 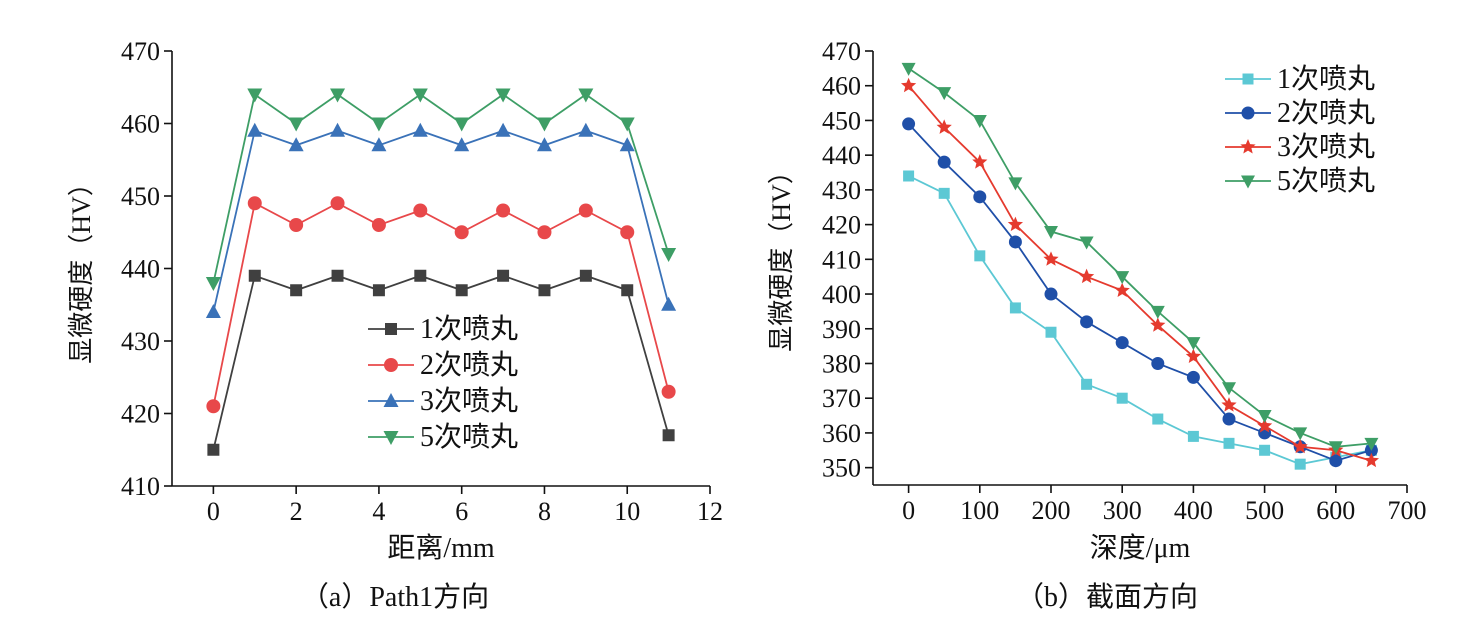 I want to click on chart-a-series-line, so click(x=441, y=221).